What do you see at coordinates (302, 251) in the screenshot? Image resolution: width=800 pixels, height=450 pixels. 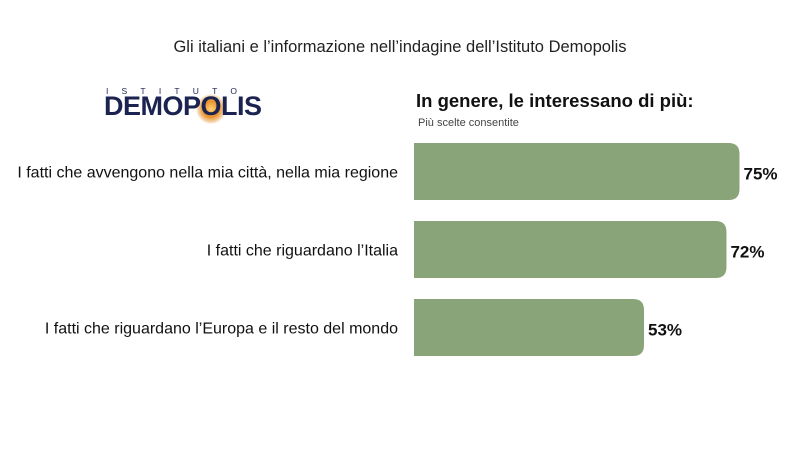 I see `category-label-2: I fatti che riguardano l’Italia` at bounding box center [302, 251].